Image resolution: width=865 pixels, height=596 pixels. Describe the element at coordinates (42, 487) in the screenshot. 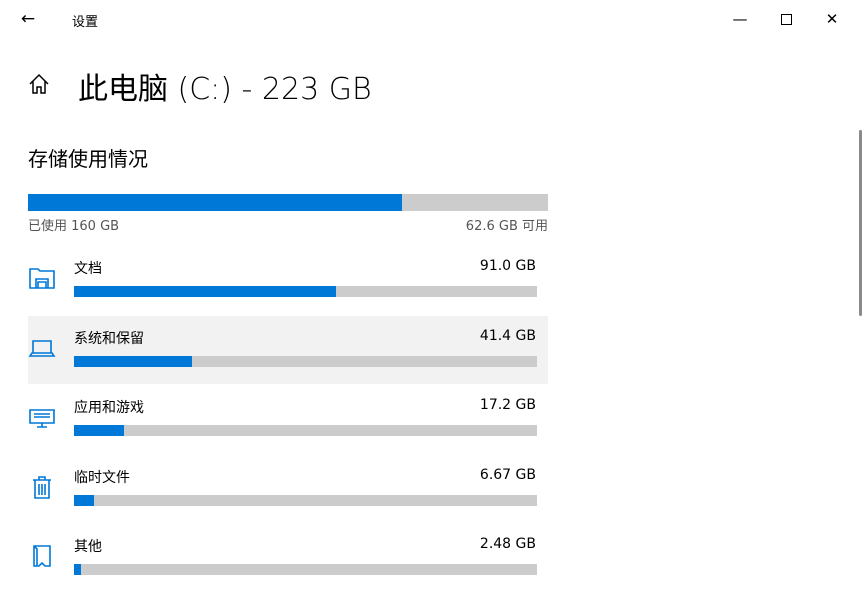

I see `trash-icon` at that location.